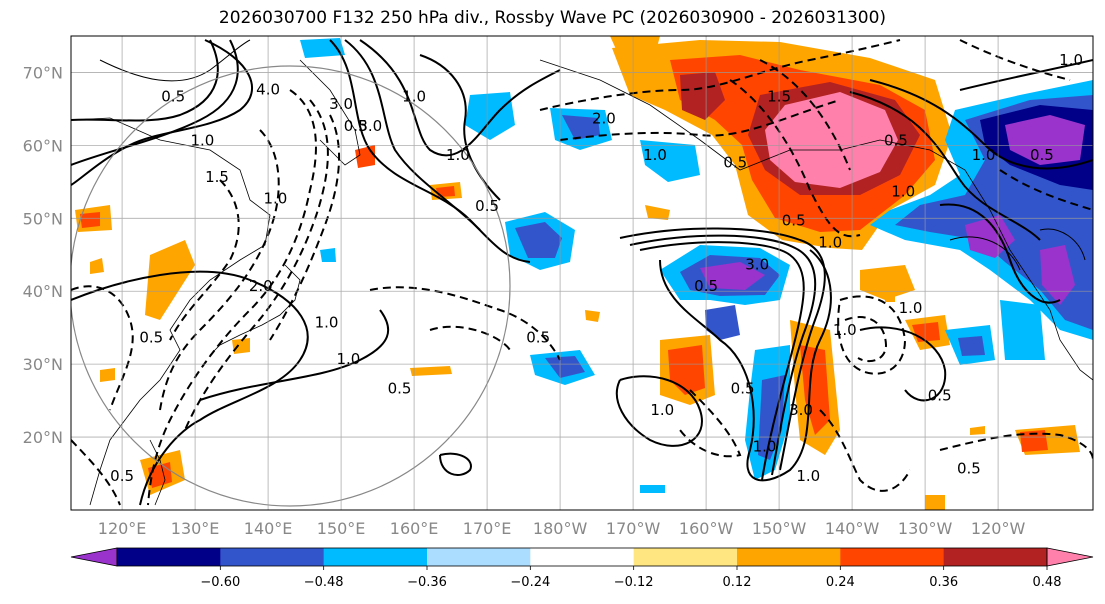  Describe the element at coordinates (322, 48) in the screenshot. I see `shade-negative-kamchatka` at that location.